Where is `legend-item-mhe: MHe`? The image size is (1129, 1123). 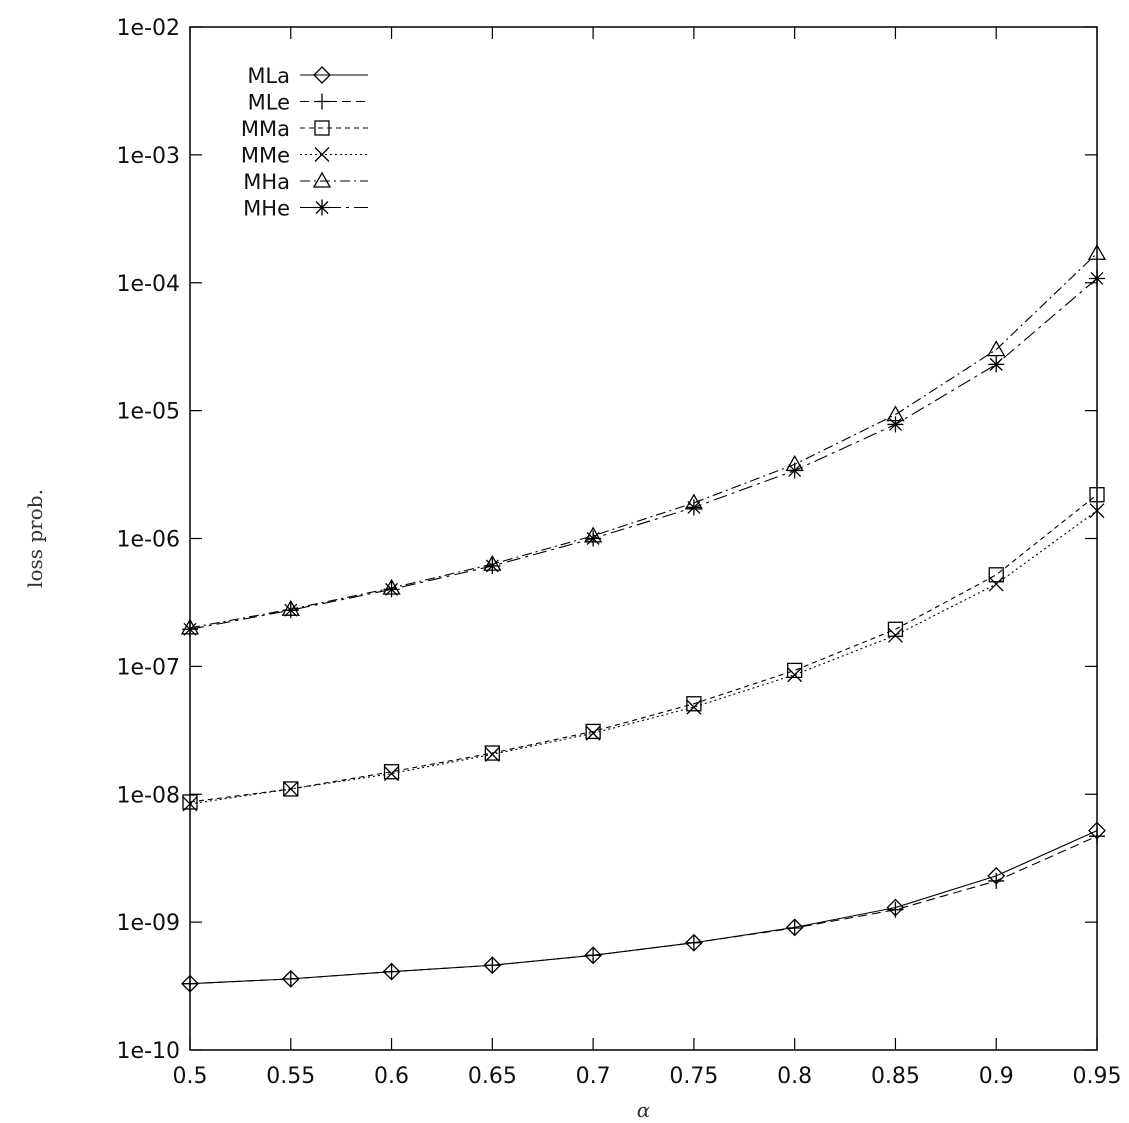 legend-item-mhe: MHe is located at coordinates (305, 209).